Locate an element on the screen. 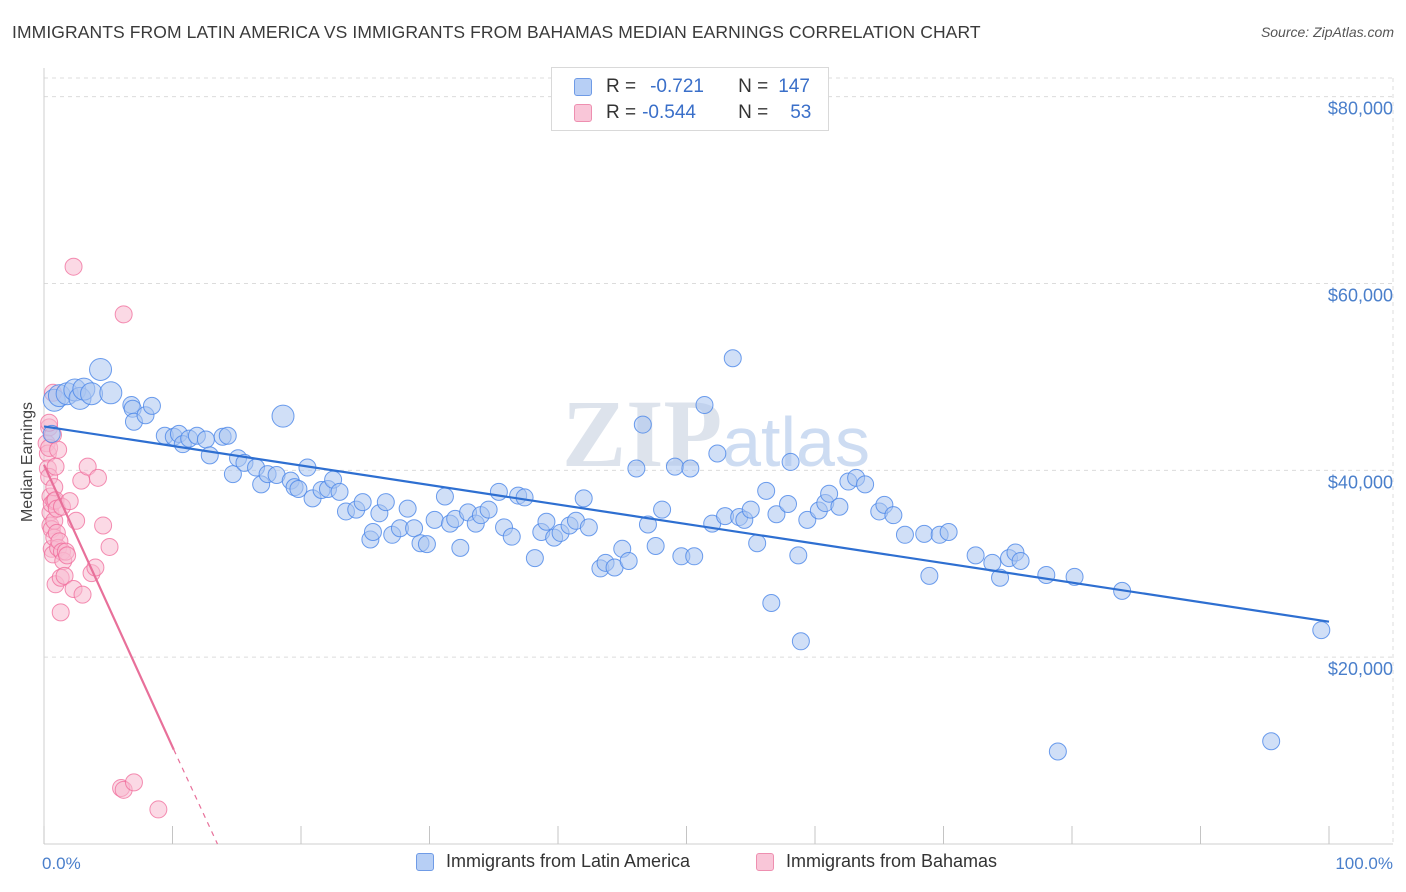 Image resolution: width=1406 pixels, height=892 pixels. r-label: R = is located at coordinates (621, 86).